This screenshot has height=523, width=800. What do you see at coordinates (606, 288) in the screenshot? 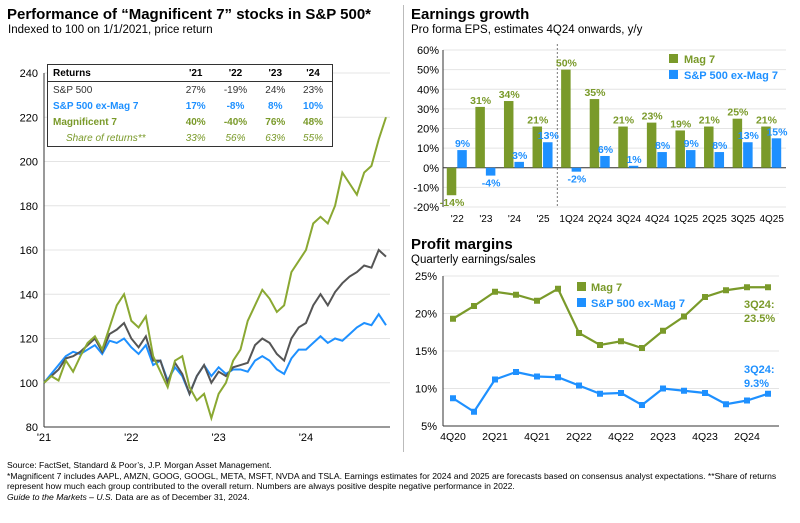
I see `legend-label: Mag 7` at bounding box center [606, 288].